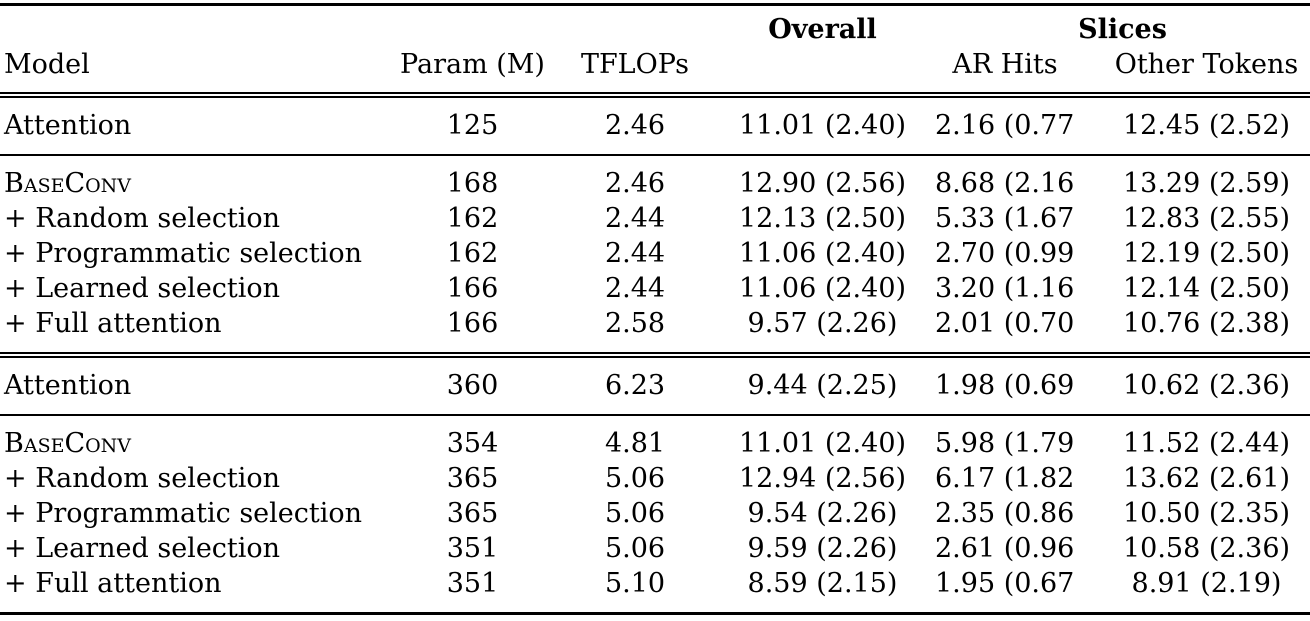 The width and height of the screenshot is (1310, 621). Describe the element at coordinates (635, 323) in the screenshot. I see `tflops-cell: 2.58` at that location.